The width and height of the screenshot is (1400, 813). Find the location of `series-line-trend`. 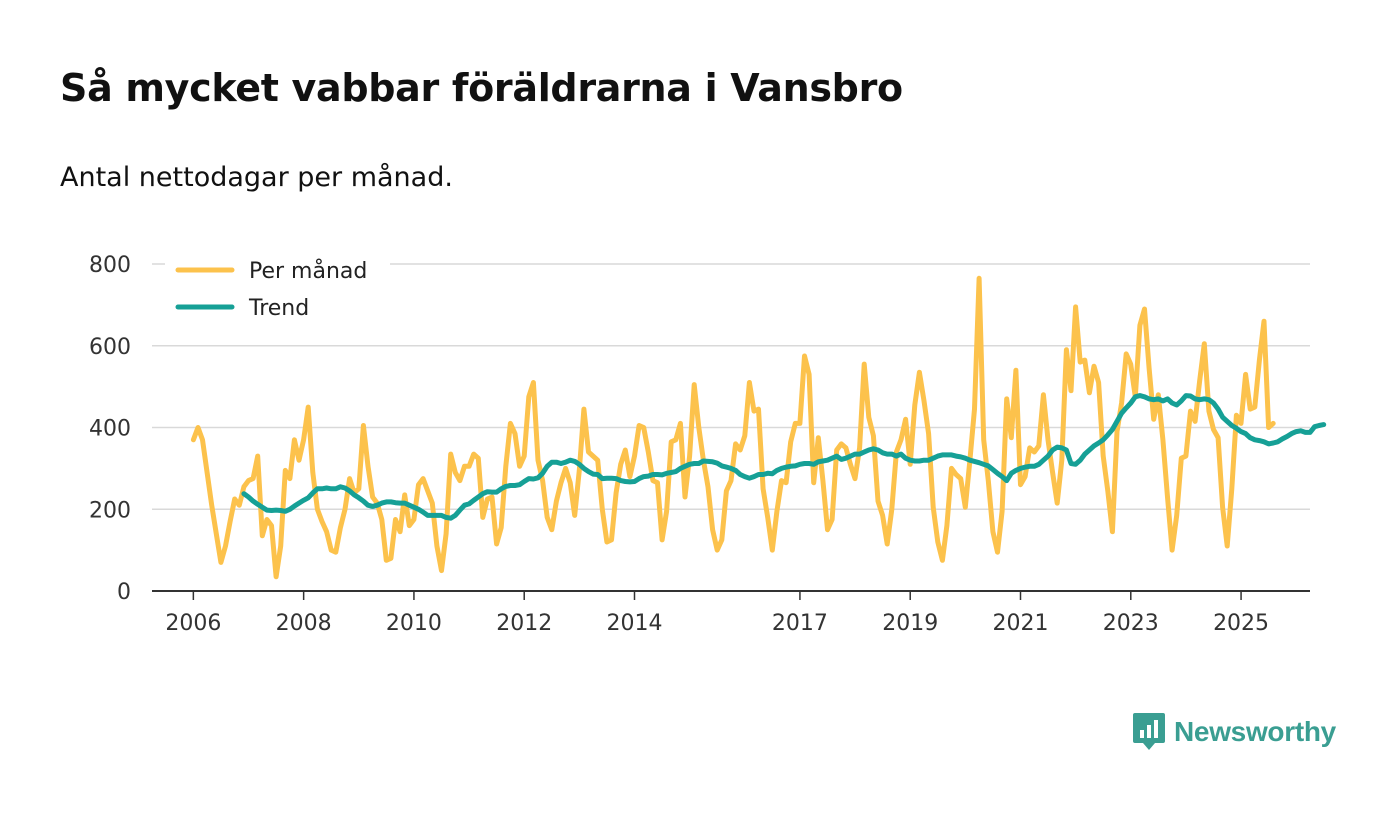

series-line-trend is located at coordinates (784, 457).